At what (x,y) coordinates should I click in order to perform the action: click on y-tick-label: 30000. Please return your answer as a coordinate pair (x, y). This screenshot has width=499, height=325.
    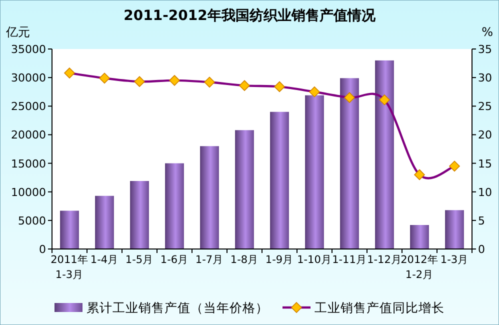
    Looking at the image, I should click on (28, 78).